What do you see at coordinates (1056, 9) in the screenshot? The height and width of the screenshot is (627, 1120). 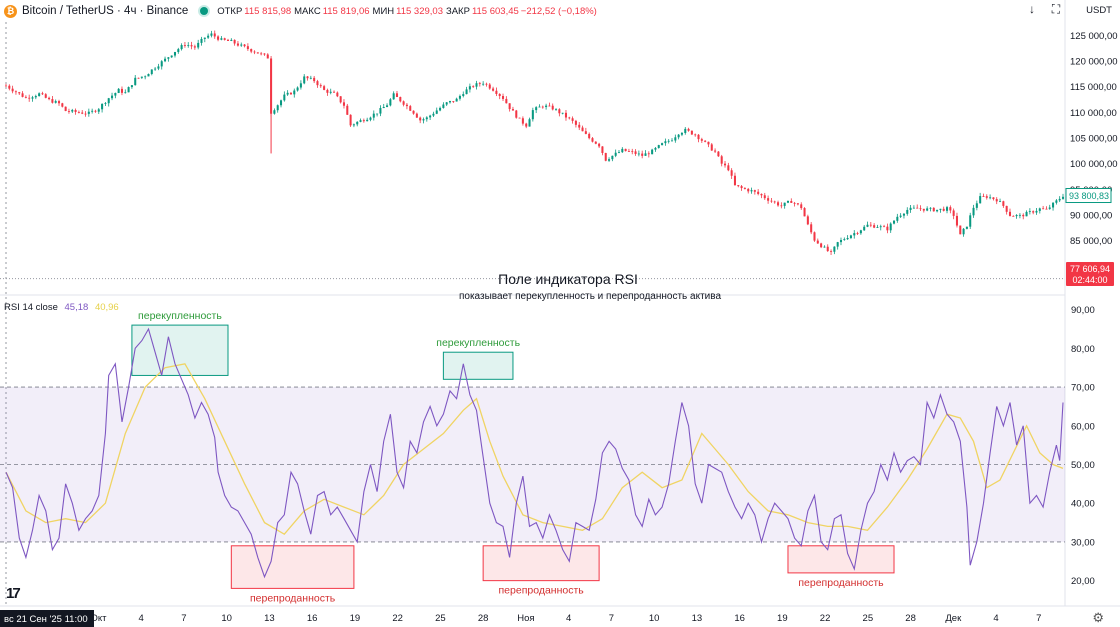 I see `fullscreen-icon: ⛶` at bounding box center [1056, 9].